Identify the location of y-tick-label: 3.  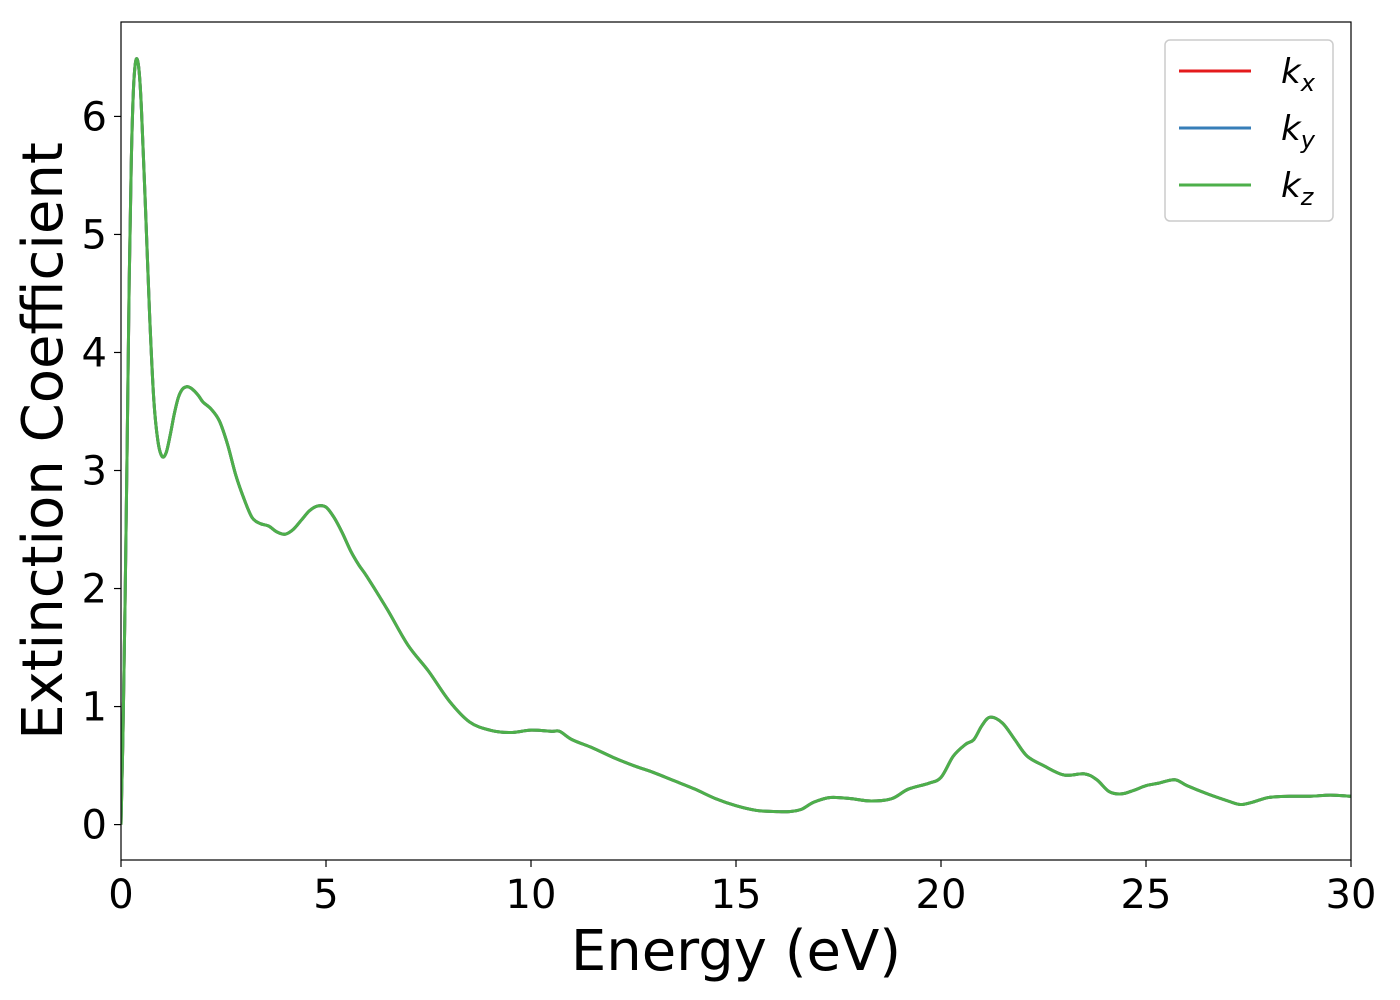
(94, 472).